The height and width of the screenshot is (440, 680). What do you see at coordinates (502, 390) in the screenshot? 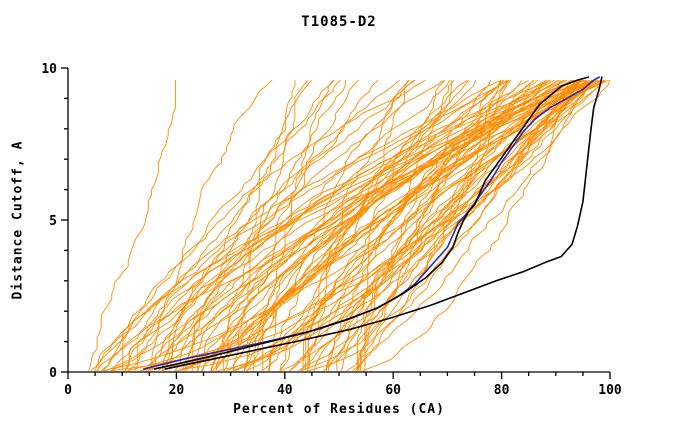
I see `x-tick-label: 80` at bounding box center [502, 390].